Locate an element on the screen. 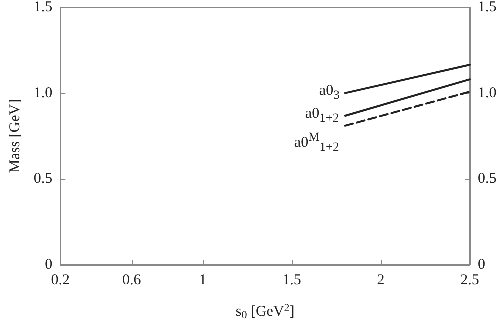  y-tick-label: 0.5 is located at coordinates (43, 179).